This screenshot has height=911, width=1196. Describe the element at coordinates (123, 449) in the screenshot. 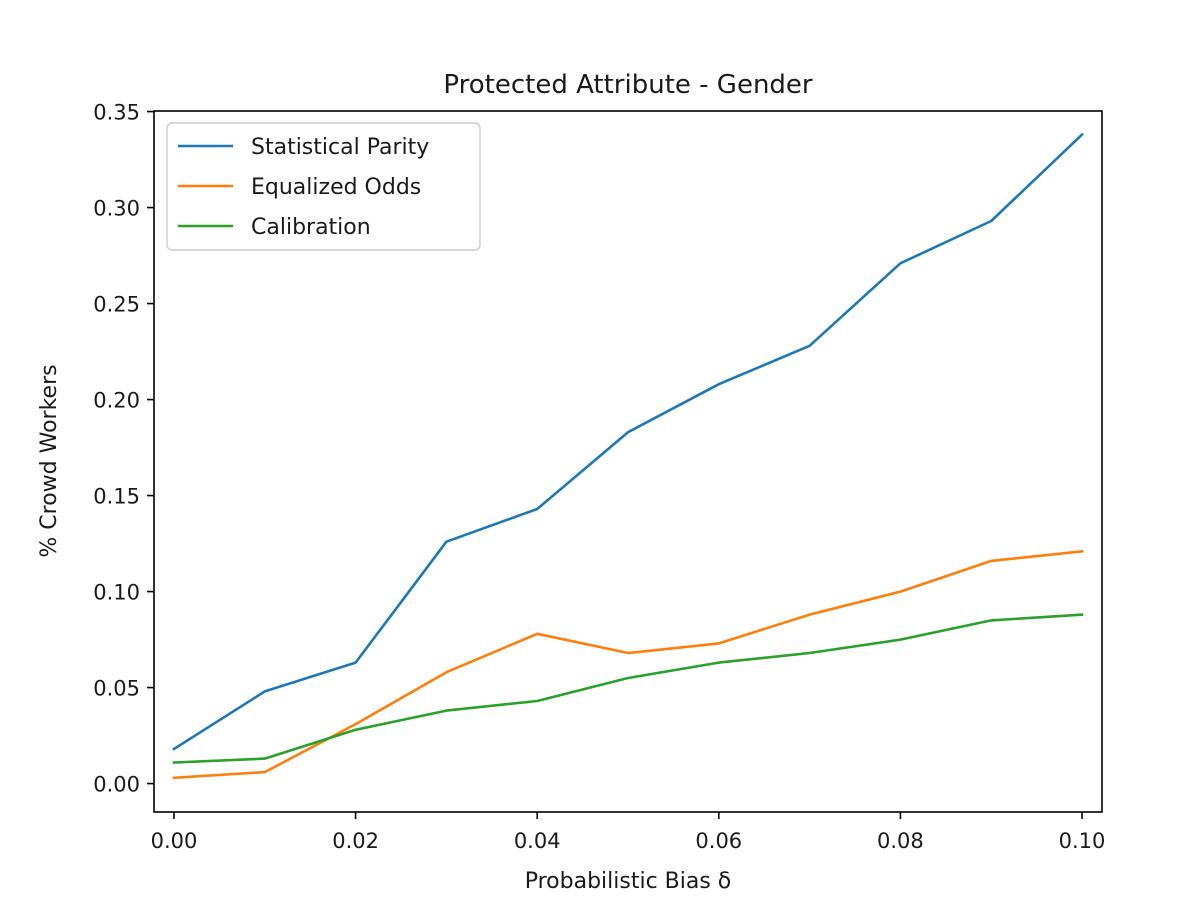

I see `y-axis-ticks: 0.00 0.05 0.10 0.15 0.20 0.25 0.30 0.35` at that location.